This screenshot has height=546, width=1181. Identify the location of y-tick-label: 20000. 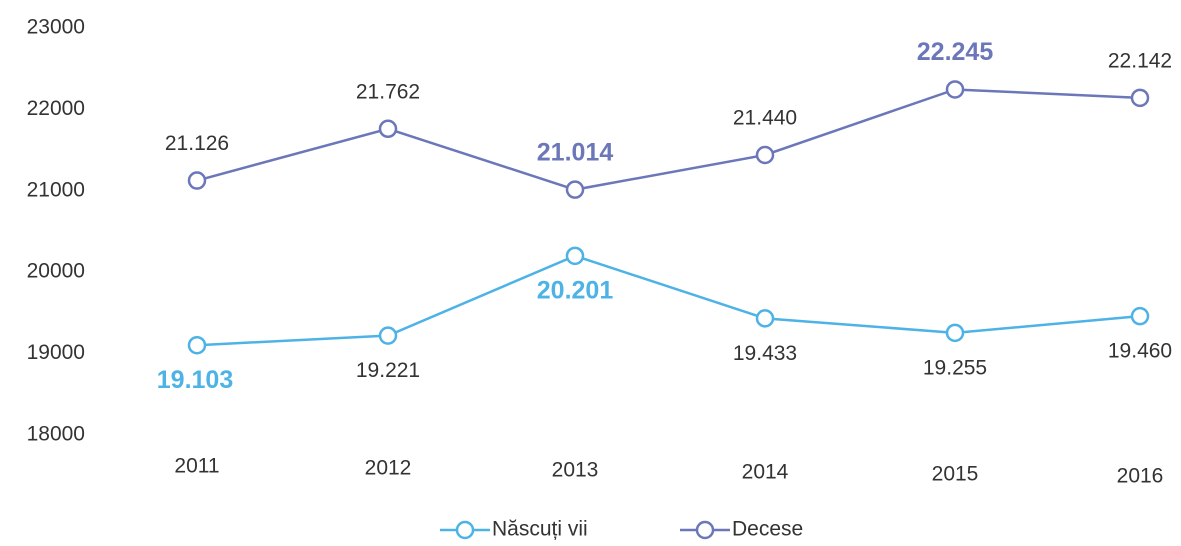
(56, 271).